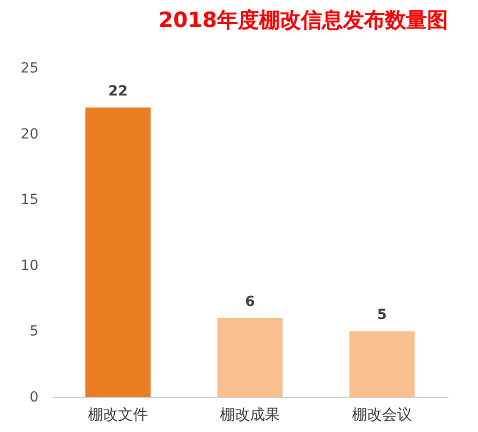 This screenshot has width=478, height=432. I want to click on data-label: 5, so click(382, 315).